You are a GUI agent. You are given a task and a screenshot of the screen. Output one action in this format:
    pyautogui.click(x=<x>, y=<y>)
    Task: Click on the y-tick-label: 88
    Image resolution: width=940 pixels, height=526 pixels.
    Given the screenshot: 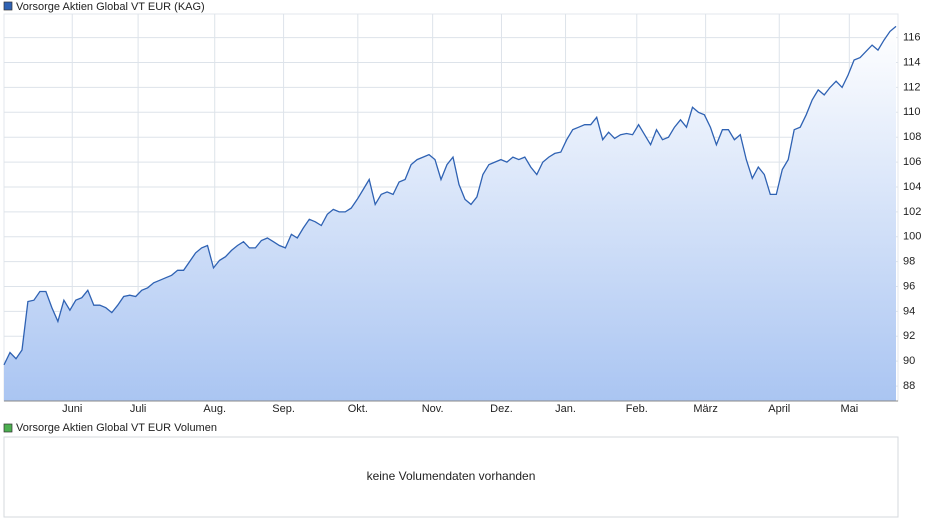 What is the action you would take?
    pyautogui.click(x=909, y=386)
    